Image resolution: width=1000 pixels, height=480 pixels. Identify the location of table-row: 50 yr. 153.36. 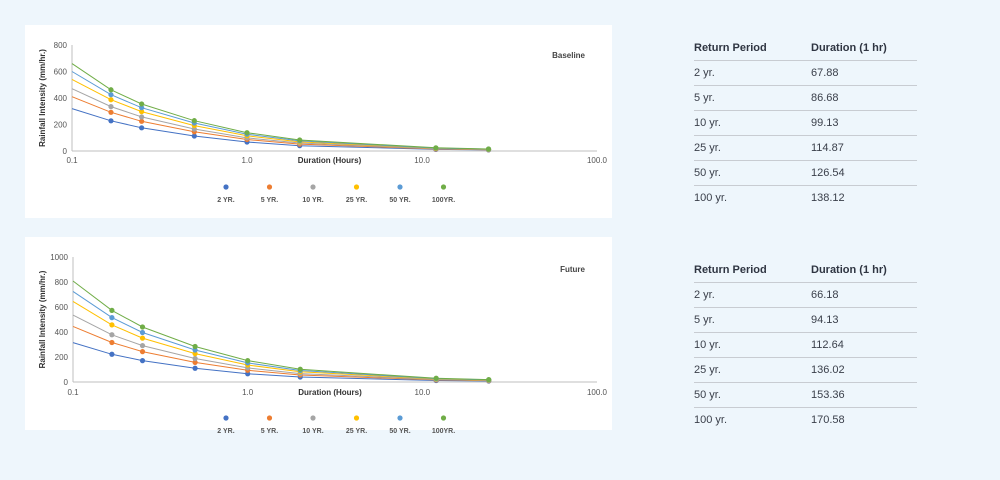
(805, 395).